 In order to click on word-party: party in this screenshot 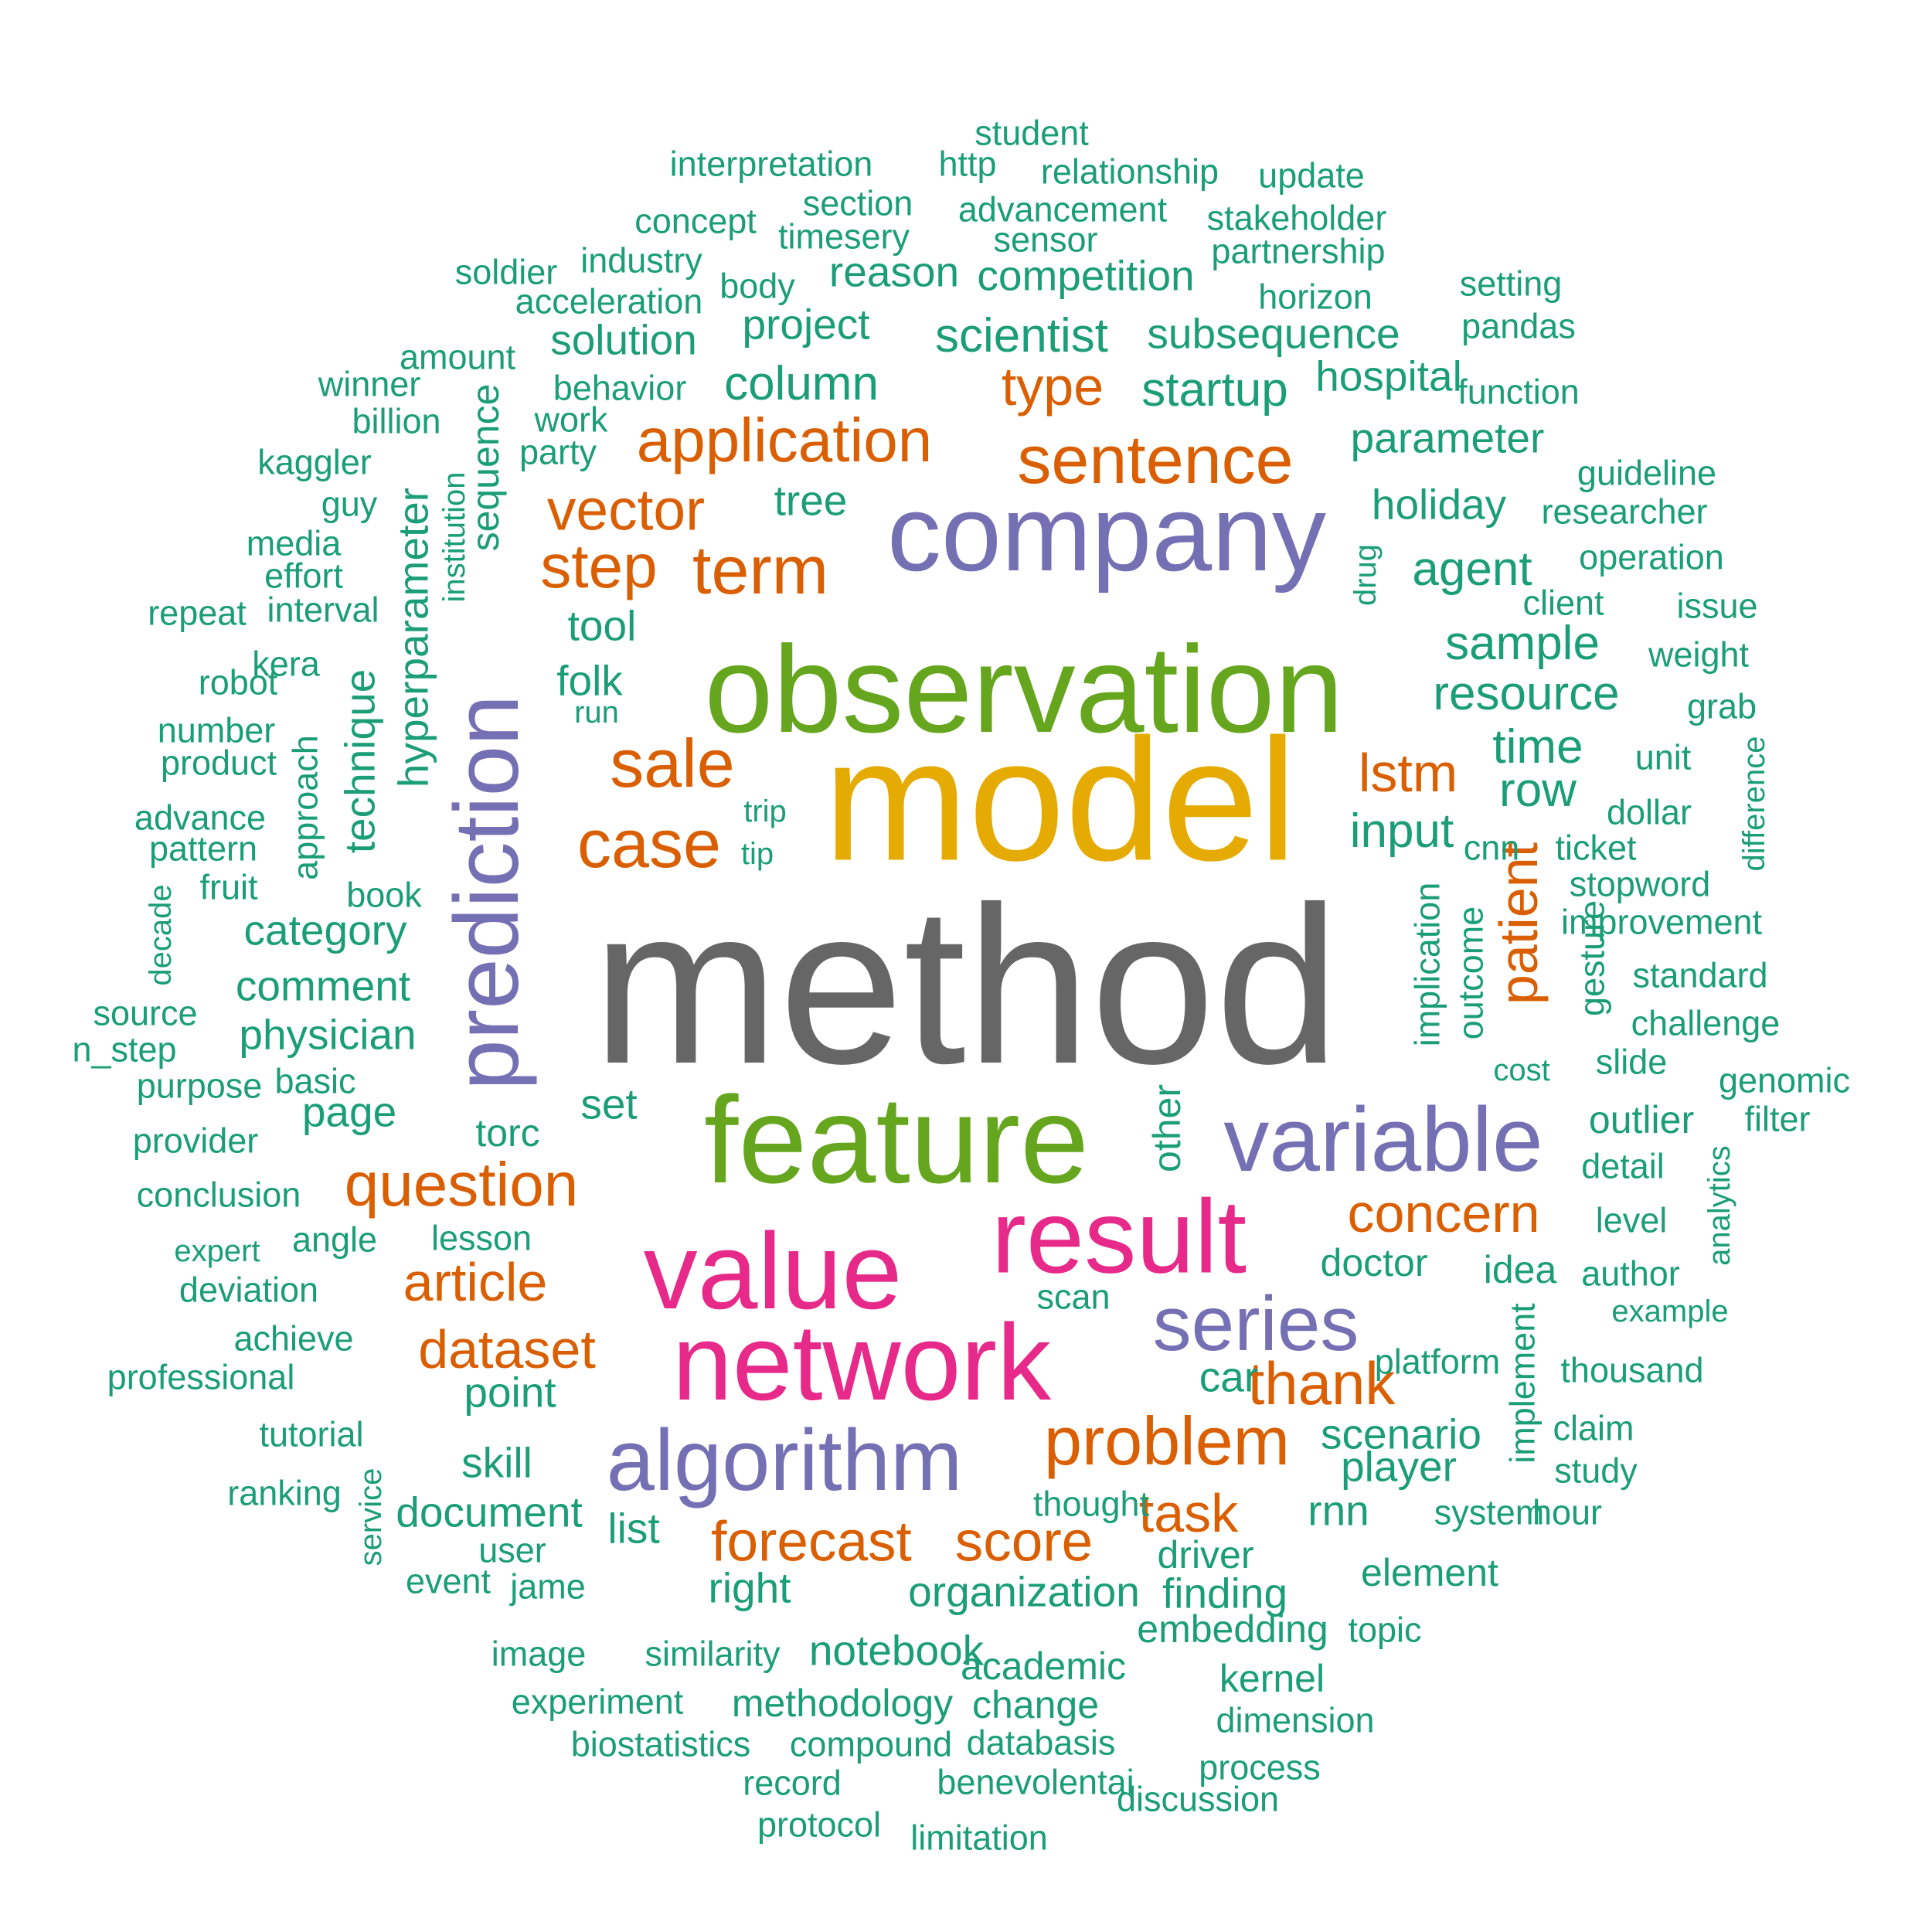, I will do `click(558, 452)`.